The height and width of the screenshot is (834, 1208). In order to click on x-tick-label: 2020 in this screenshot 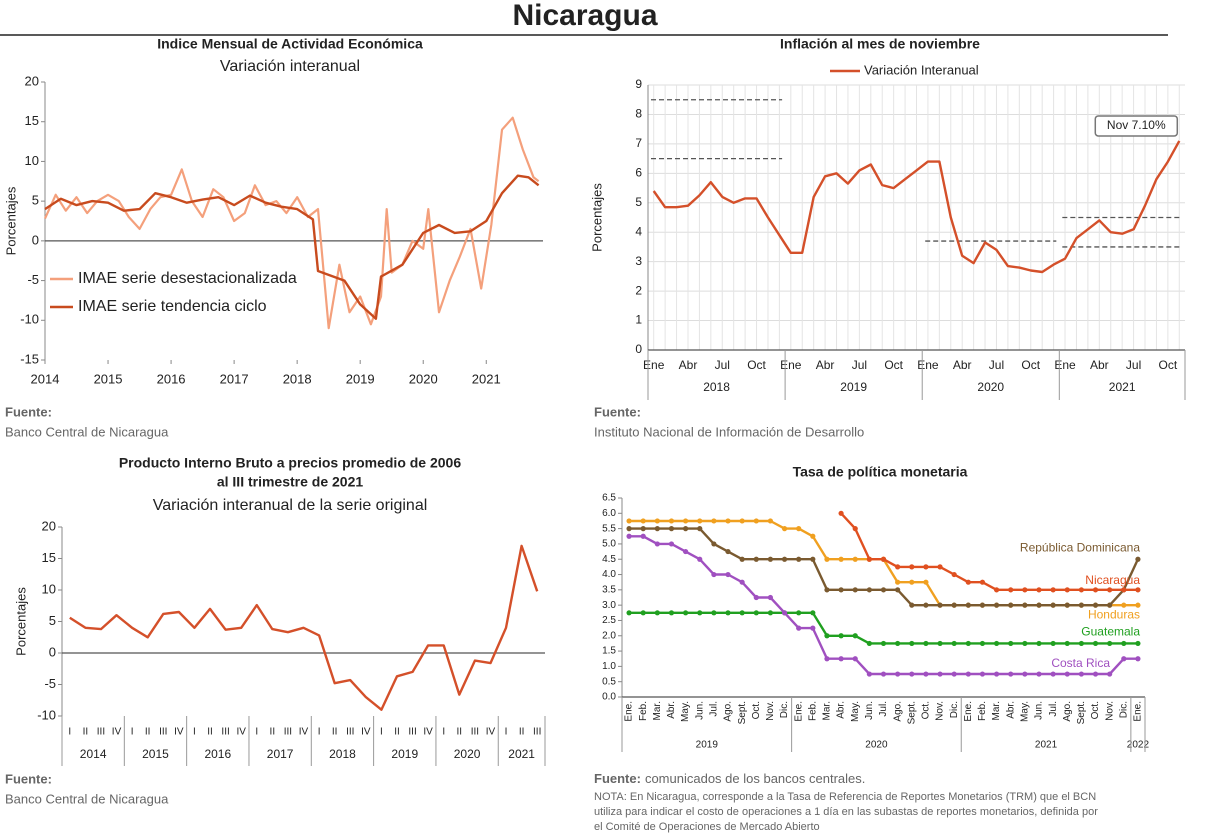, I will do `click(423, 378)`.